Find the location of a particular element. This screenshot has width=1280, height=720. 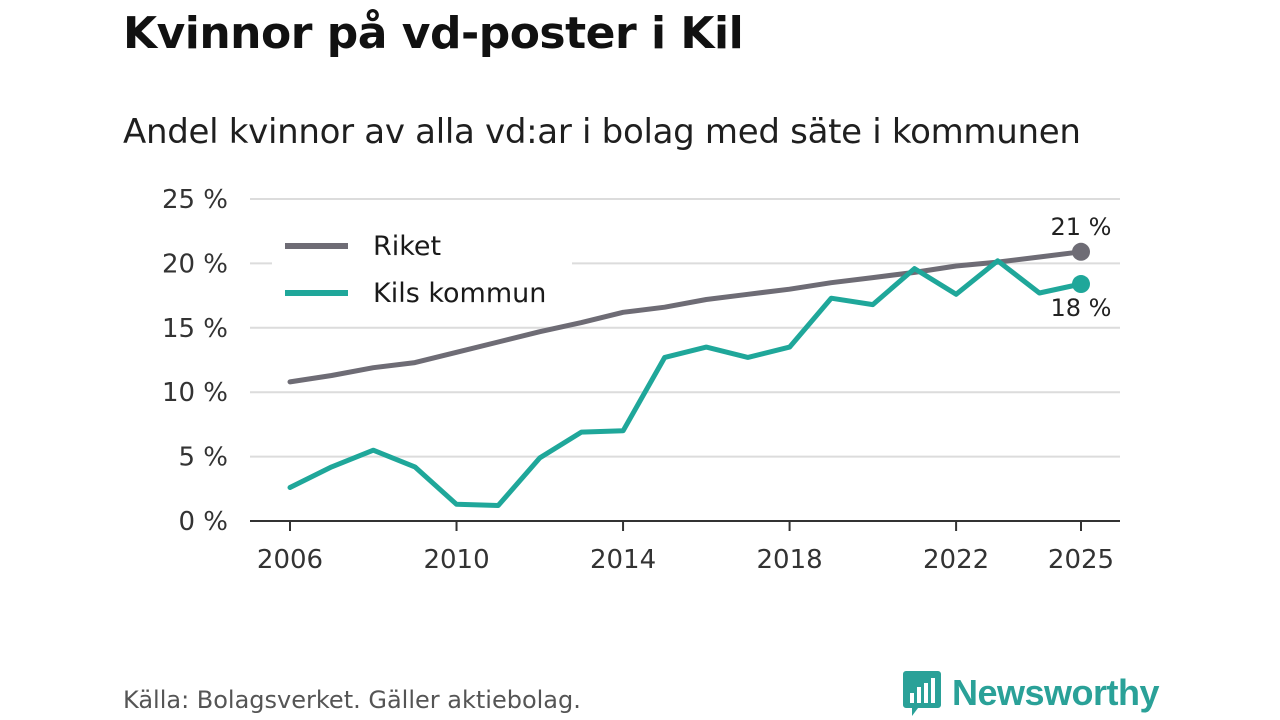

end-labels: 21 % 18 % is located at coordinates (1081, 267).